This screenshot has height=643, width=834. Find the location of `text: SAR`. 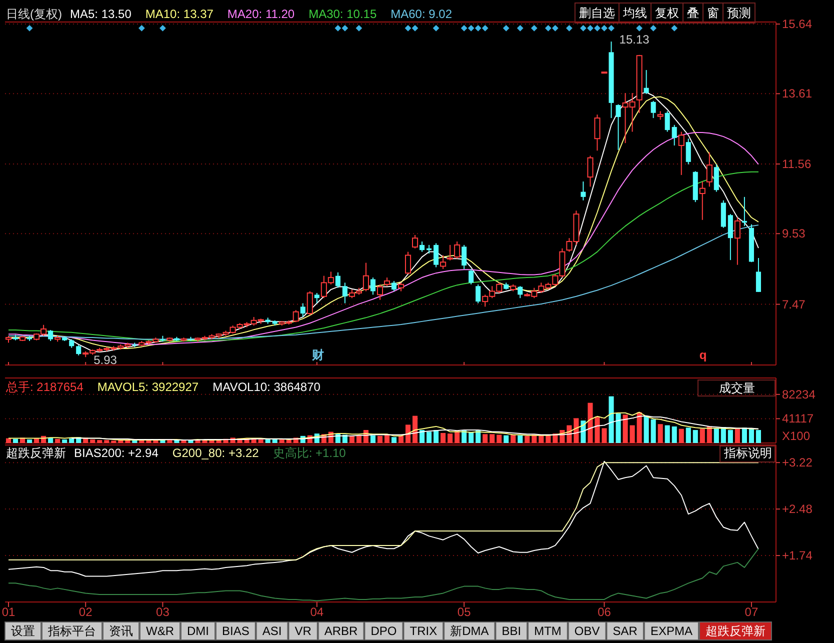

text: SAR is located at coordinates (625, 631).